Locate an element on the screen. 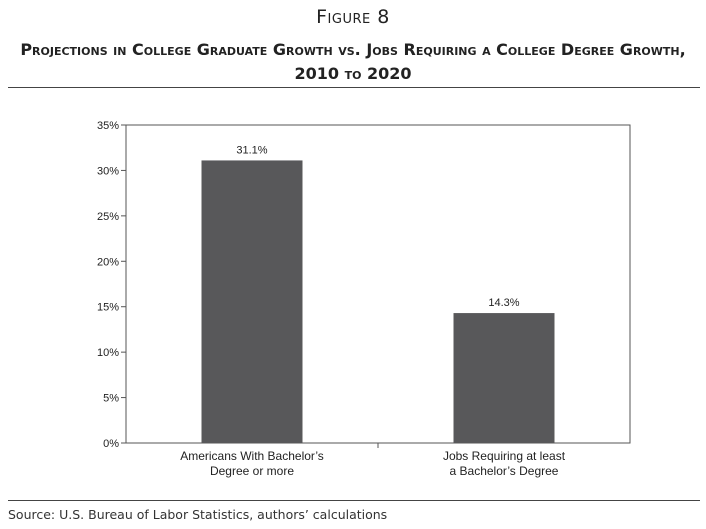 The width and height of the screenshot is (706, 529). bar-value-label: 31.1% is located at coordinates (251, 150).